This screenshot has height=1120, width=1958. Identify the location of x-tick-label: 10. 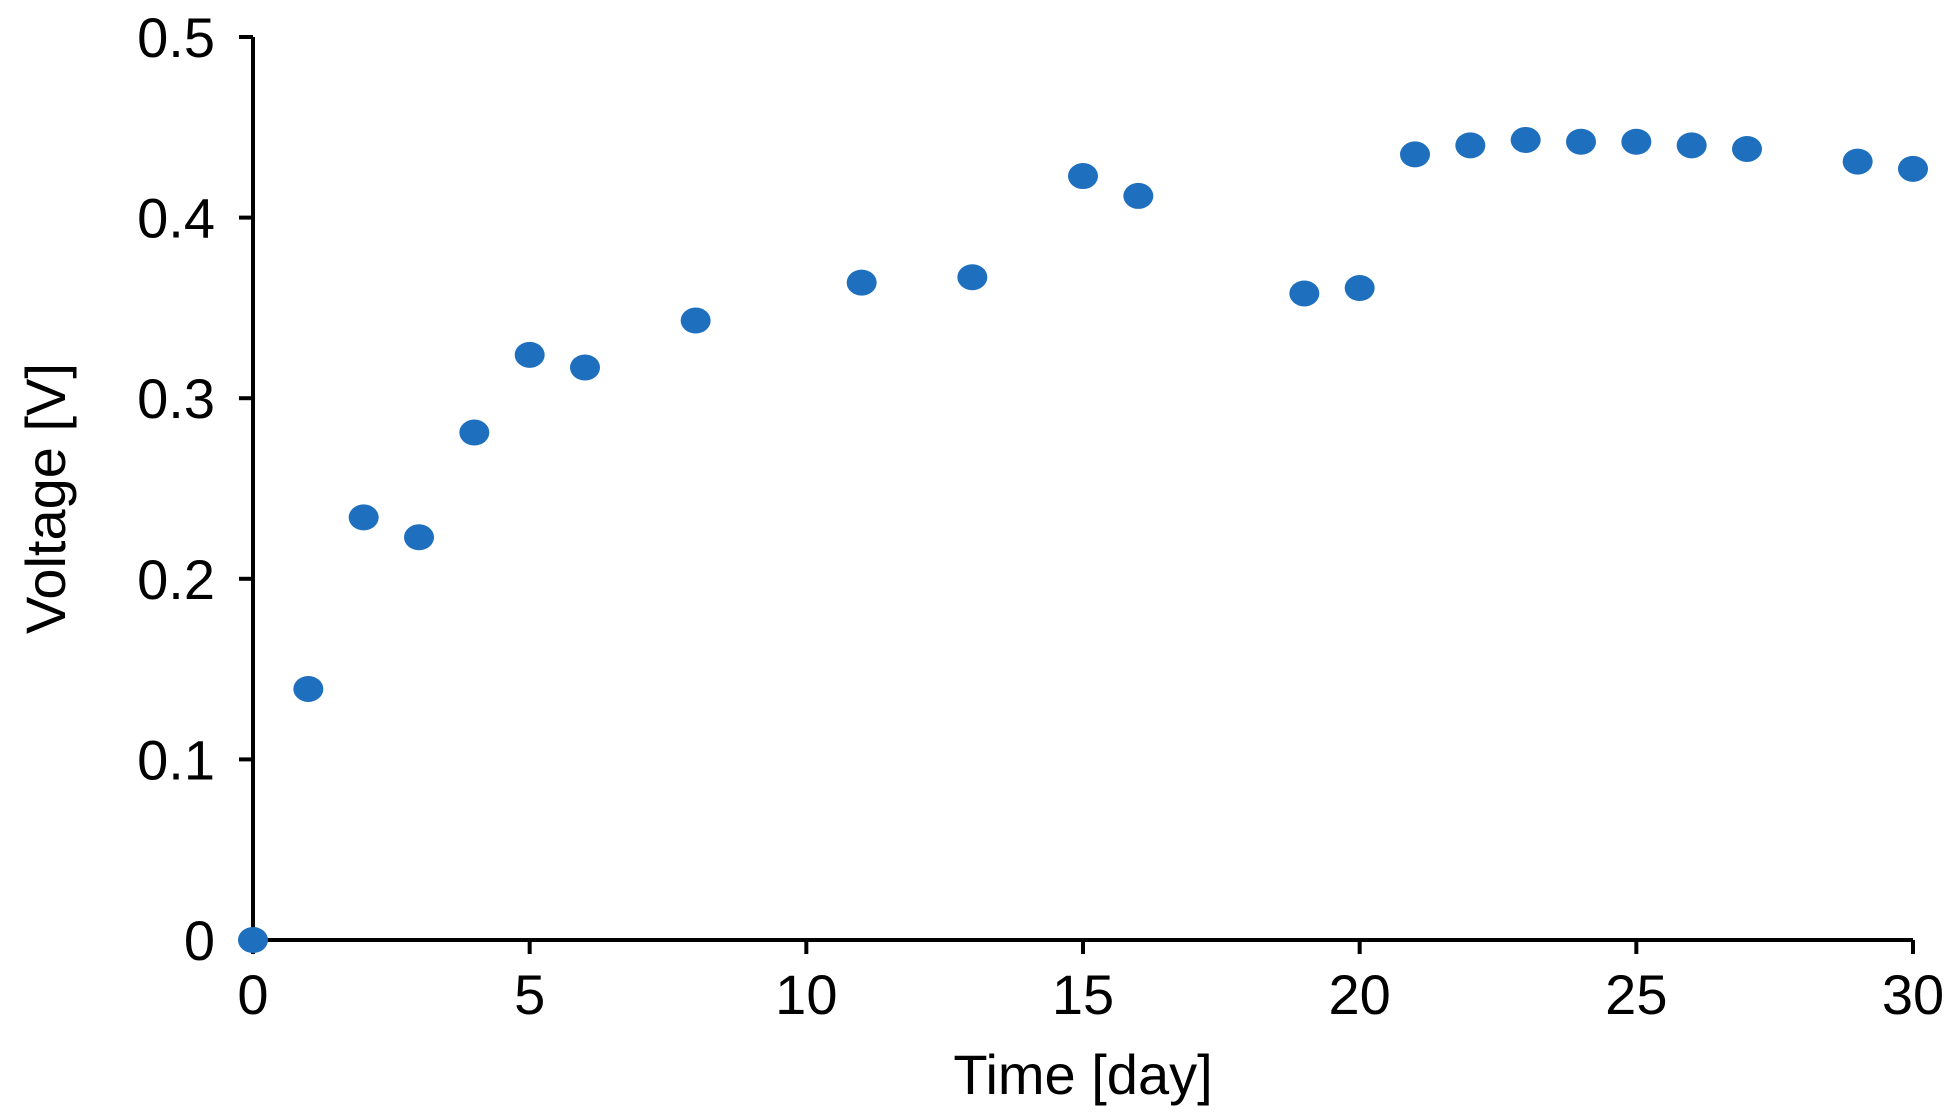
(806, 994).